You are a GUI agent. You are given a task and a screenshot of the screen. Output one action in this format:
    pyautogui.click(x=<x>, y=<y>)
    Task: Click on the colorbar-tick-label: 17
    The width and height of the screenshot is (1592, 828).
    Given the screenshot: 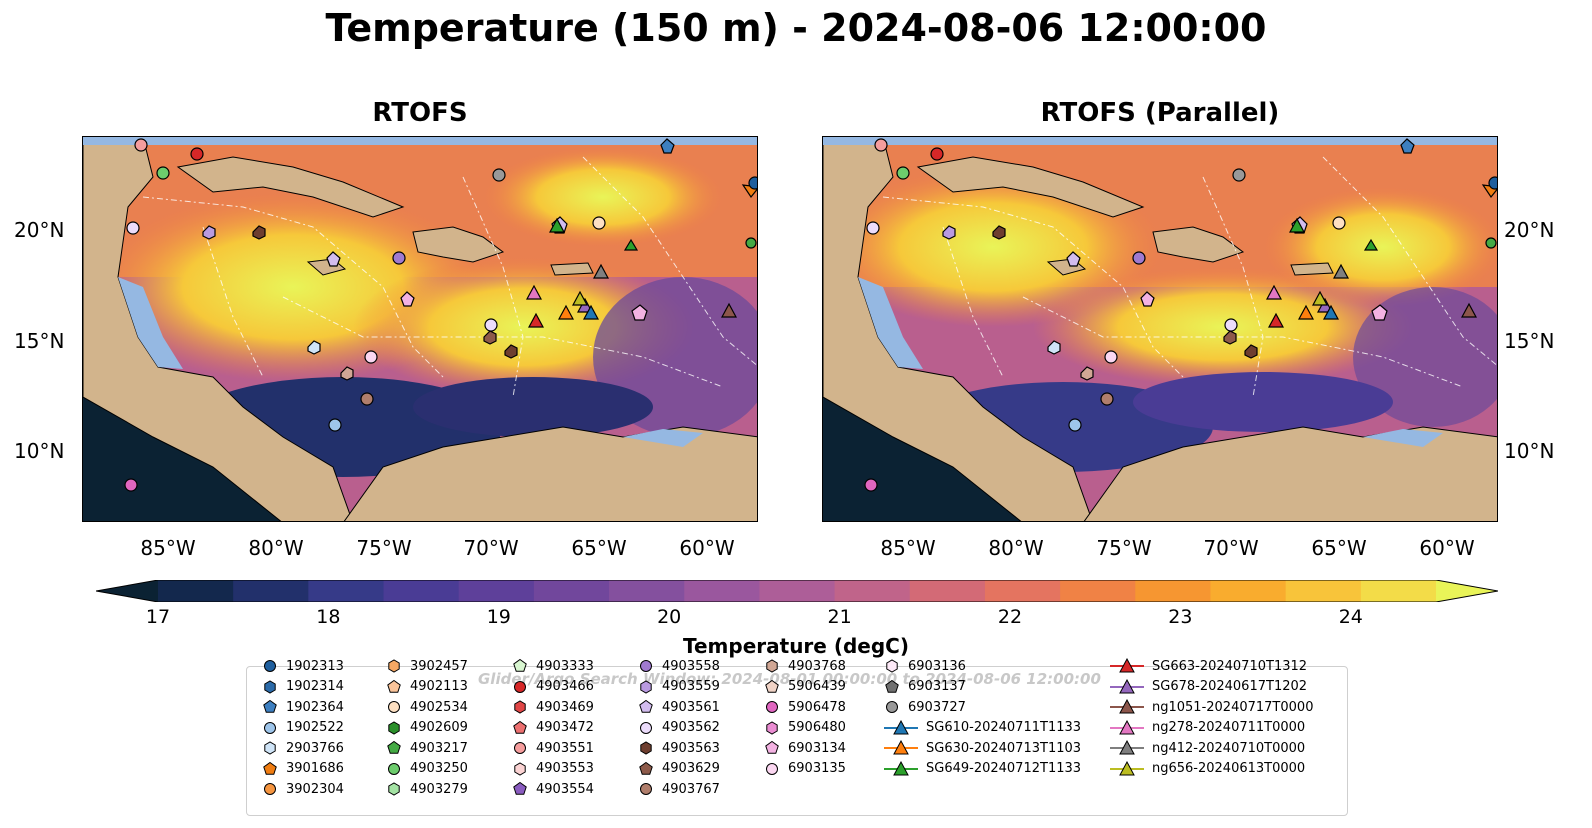 What is the action you would take?
    pyautogui.click(x=158, y=617)
    